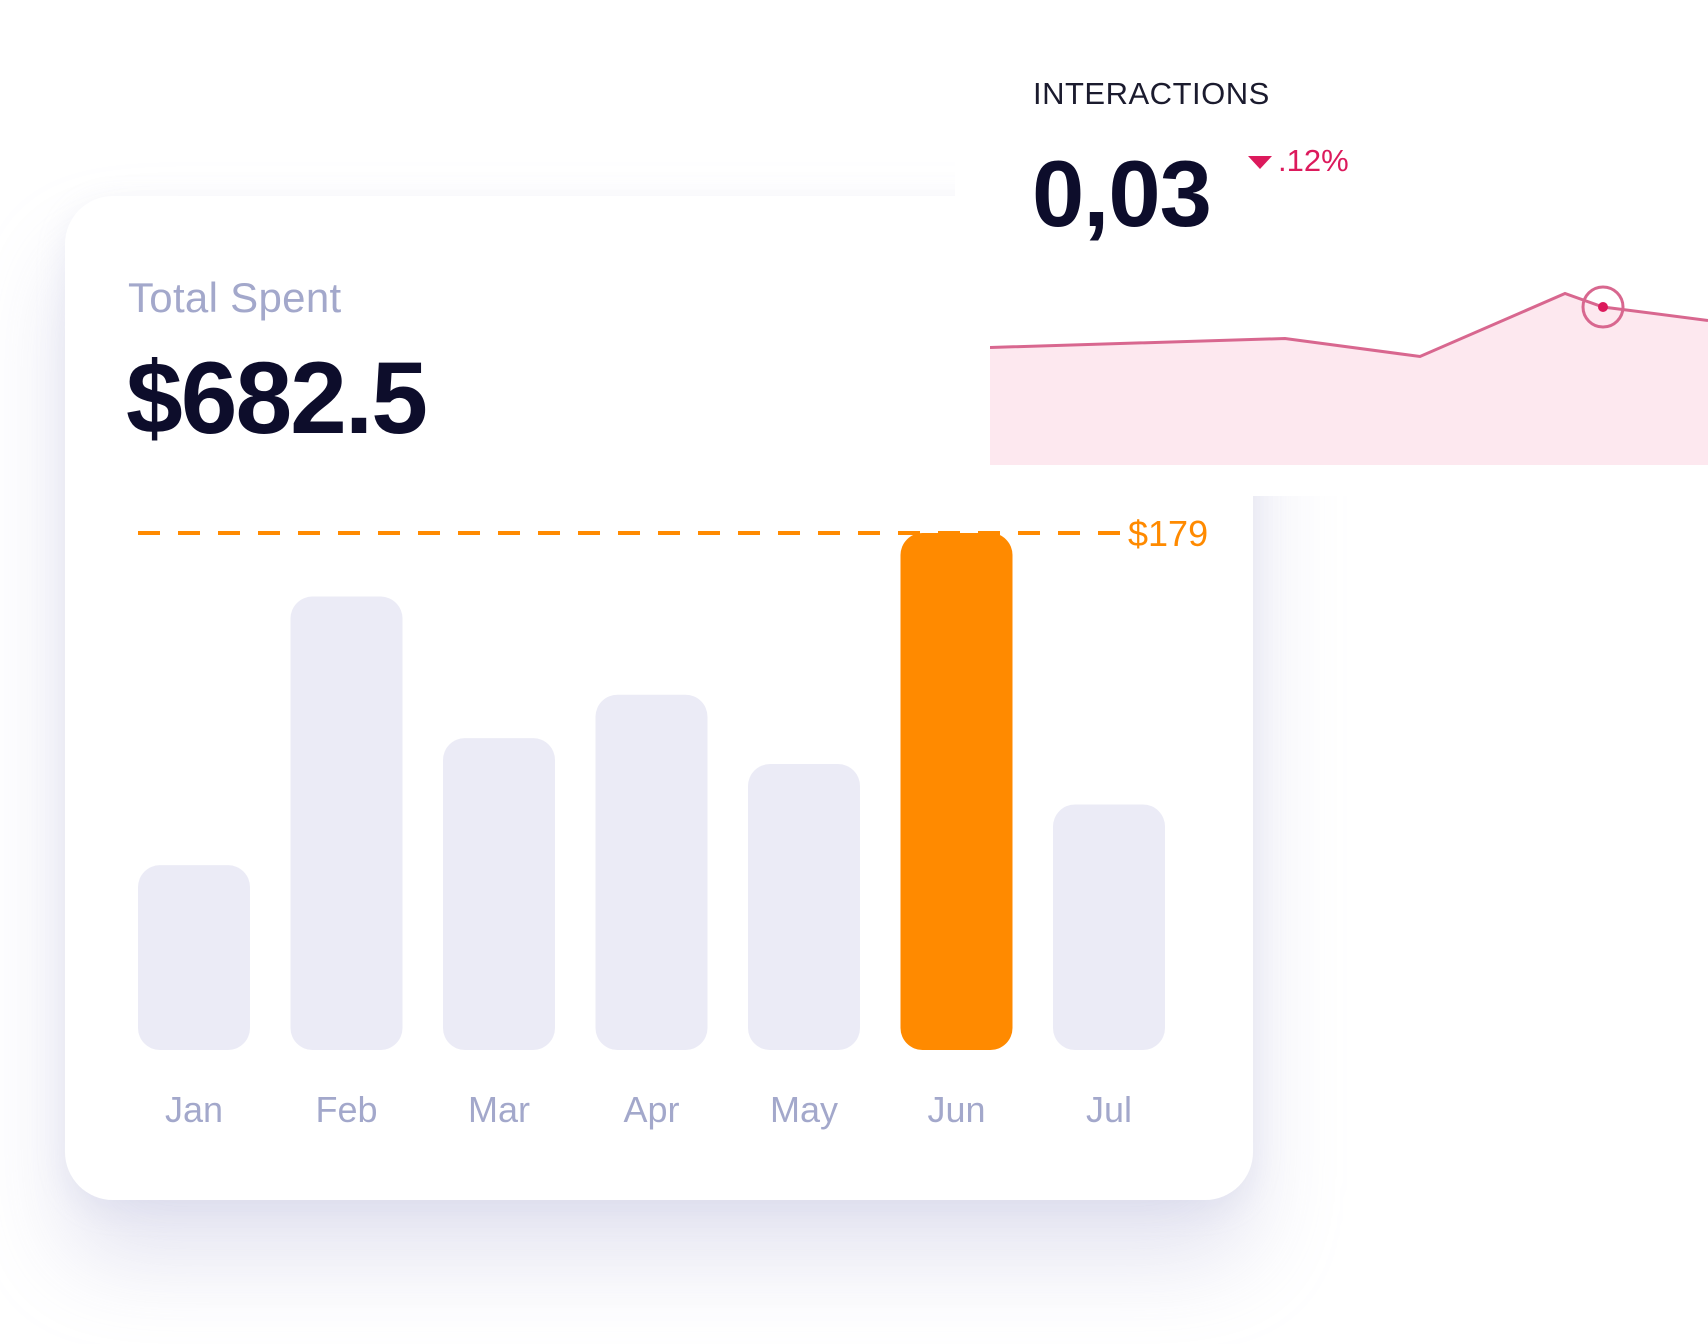 The height and width of the screenshot is (1344, 1708). What do you see at coordinates (194, 957) in the screenshot?
I see `bar-jan` at bounding box center [194, 957].